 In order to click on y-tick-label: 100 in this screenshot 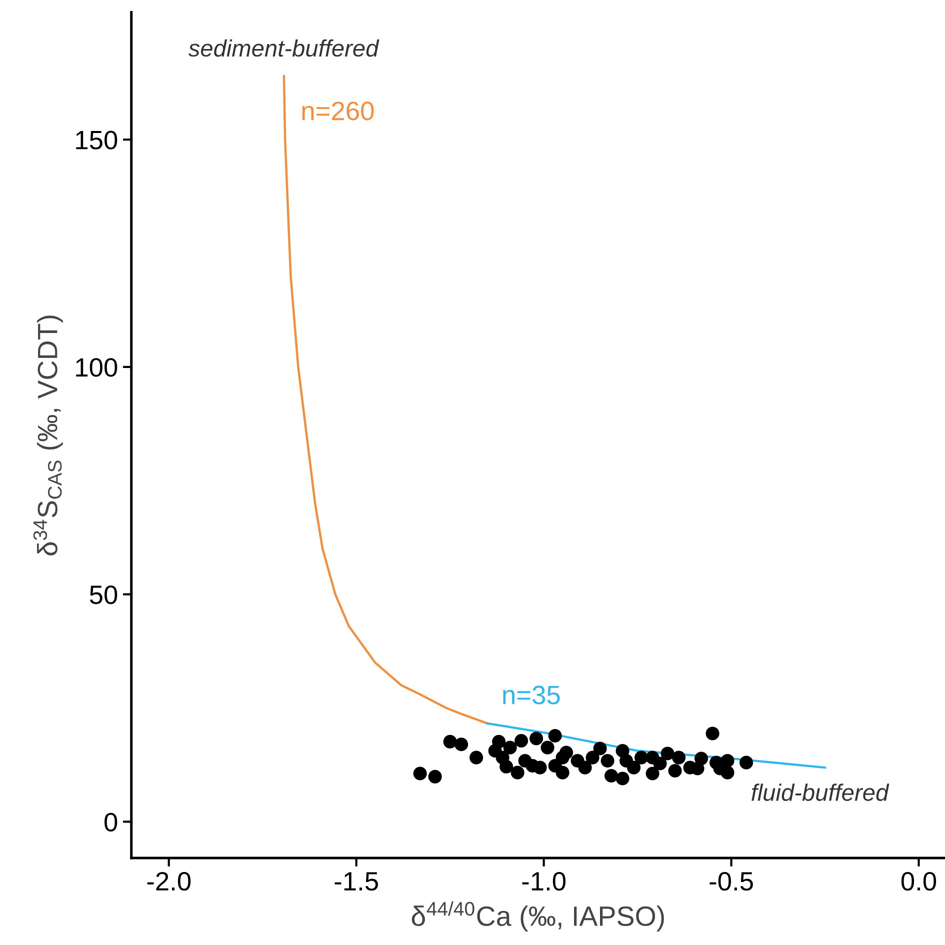, I will do `click(97, 367)`.